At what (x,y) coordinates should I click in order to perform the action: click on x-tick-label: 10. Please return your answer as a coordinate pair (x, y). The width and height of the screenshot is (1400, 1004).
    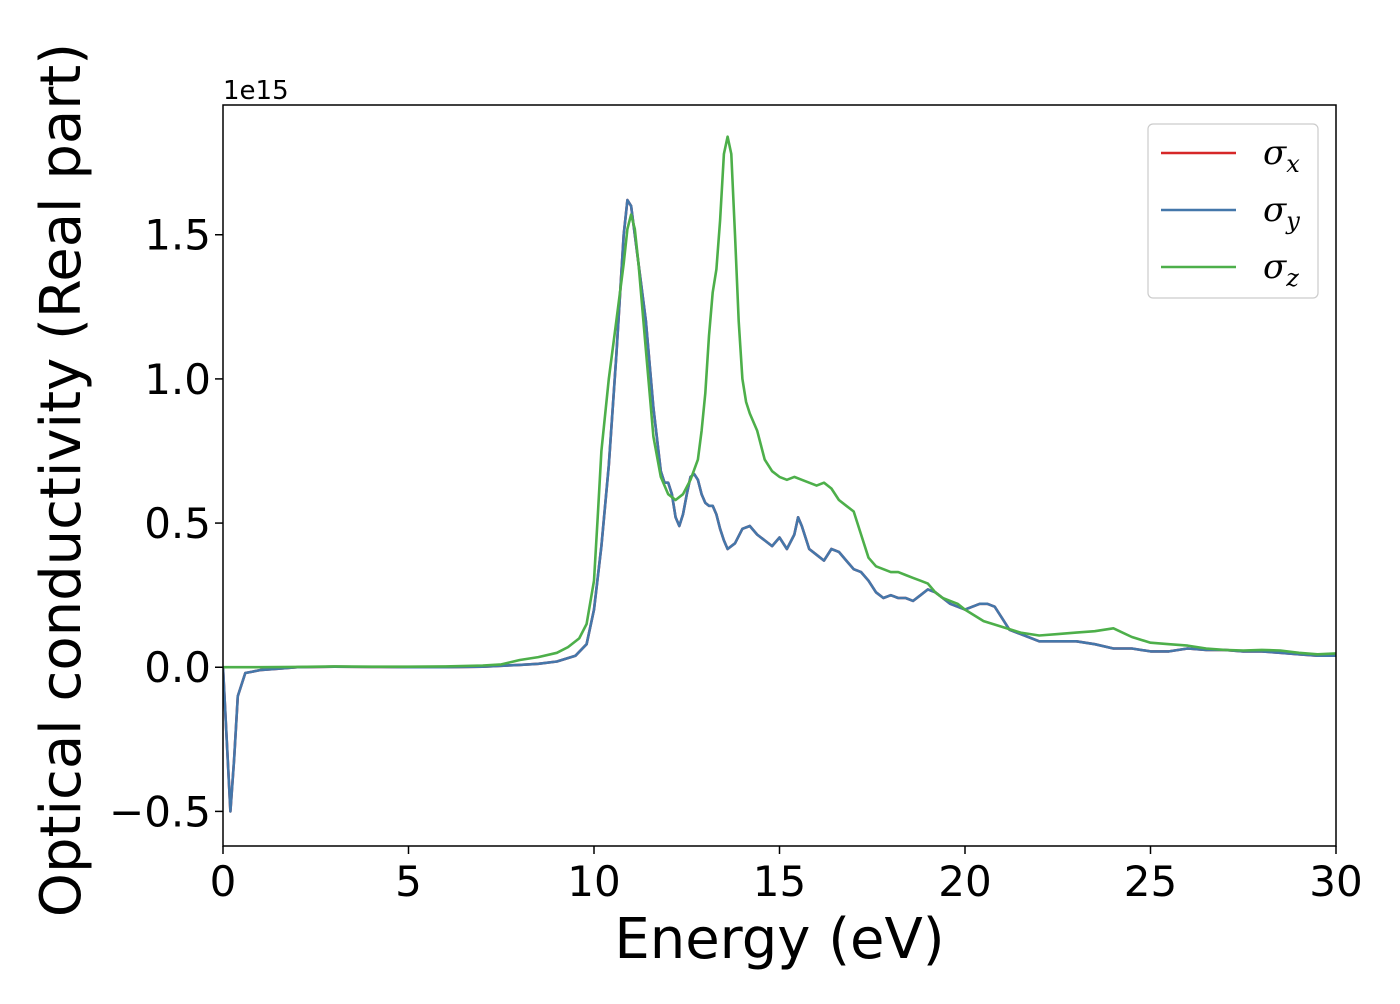
    Looking at the image, I should click on (593, 881).